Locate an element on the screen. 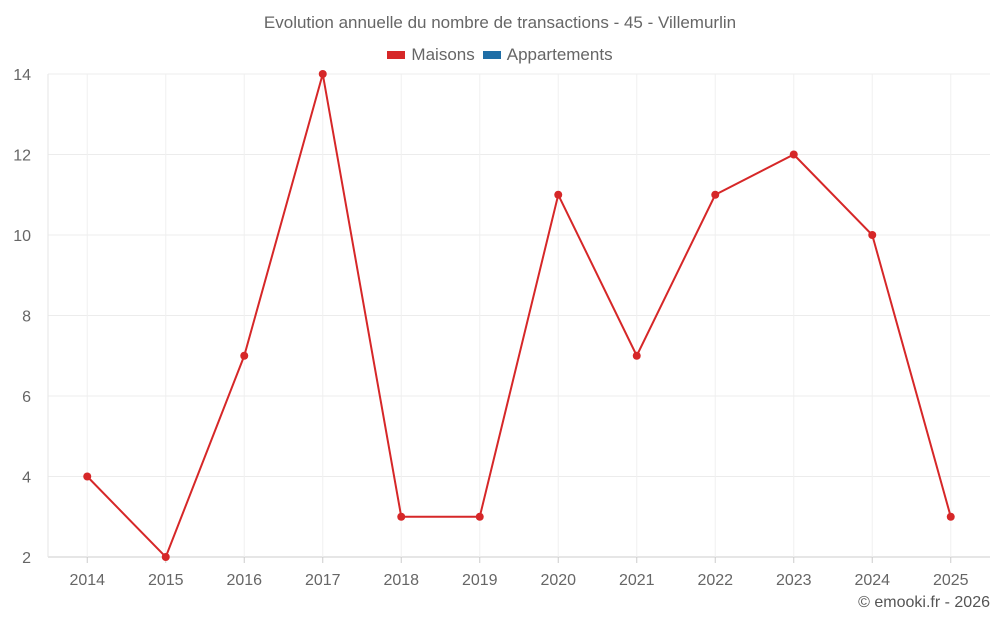 This screenshot has height=625, width=1000. legend-label-maisons: Maisons is located at coordinates (443, 54).